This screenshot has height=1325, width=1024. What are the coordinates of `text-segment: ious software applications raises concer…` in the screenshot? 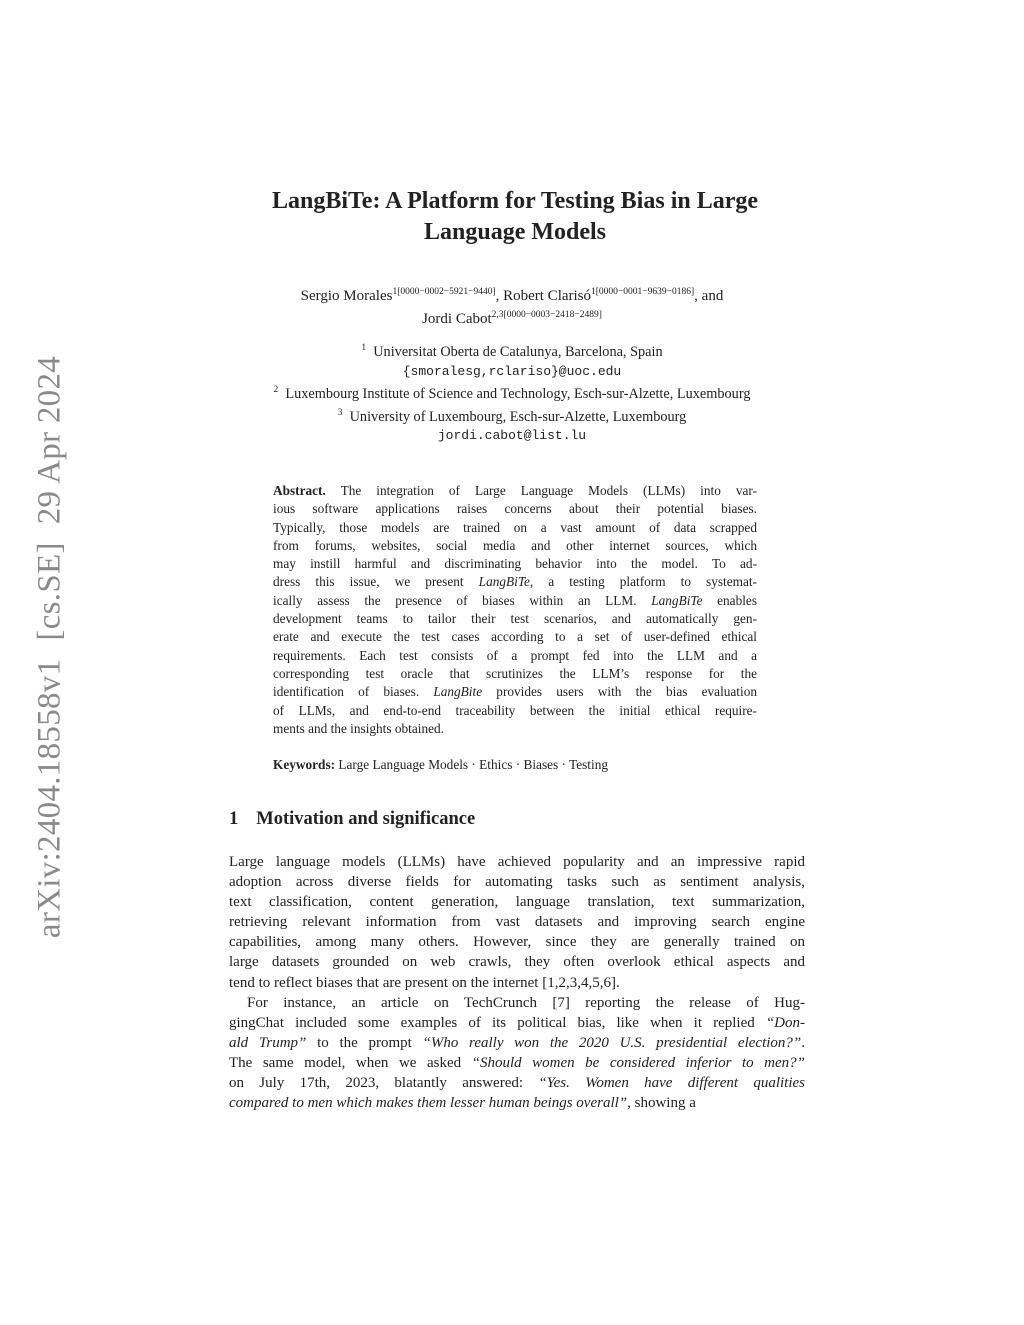 It's located at (515, 509).